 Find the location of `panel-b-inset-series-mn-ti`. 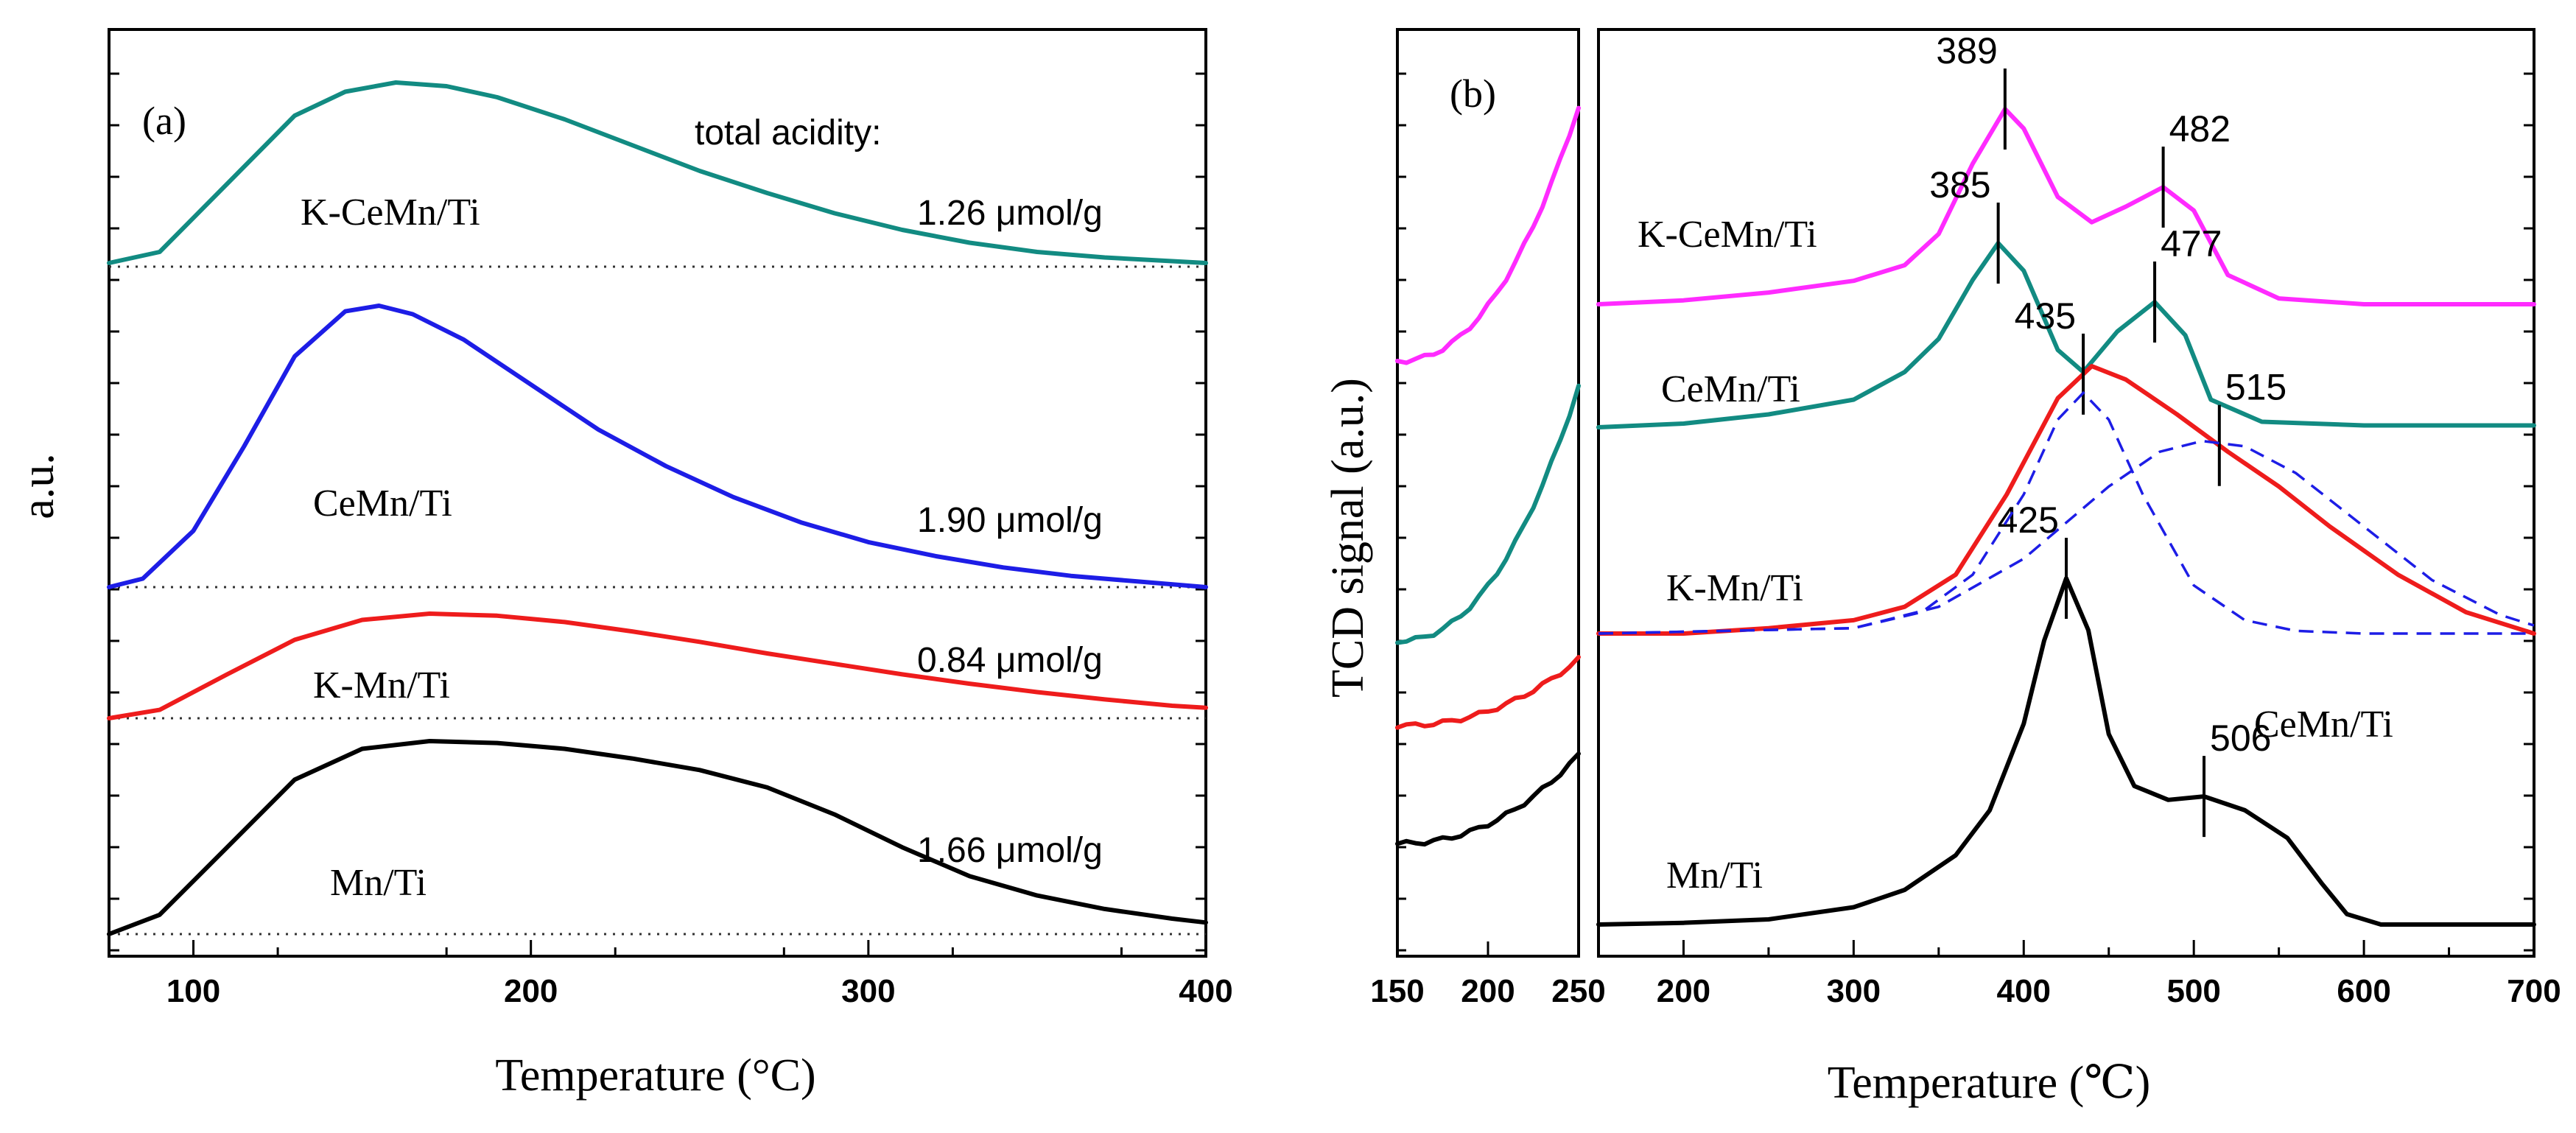

panel-b-inset-series-mn-ti is located at coordinates (1488, 799).